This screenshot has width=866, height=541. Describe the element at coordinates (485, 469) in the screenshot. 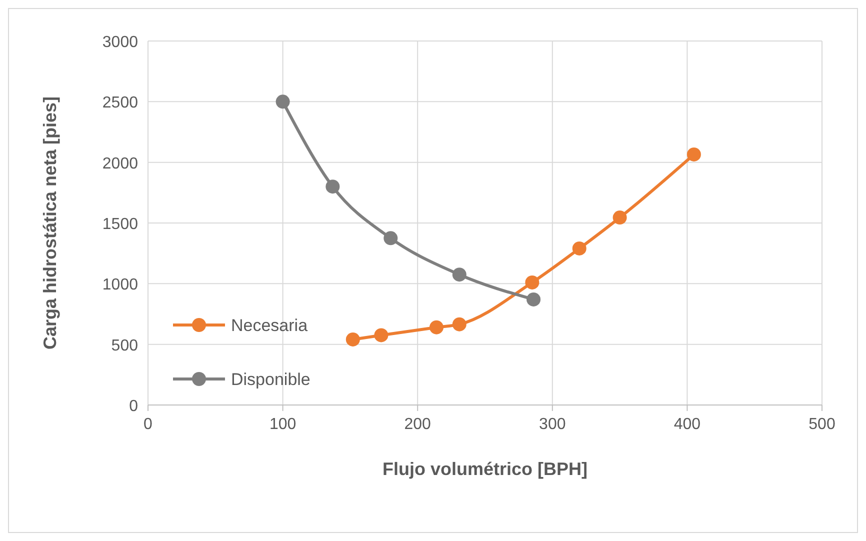

I see `x-axis-title: Flujo volumétrico [BPH]` at that location.